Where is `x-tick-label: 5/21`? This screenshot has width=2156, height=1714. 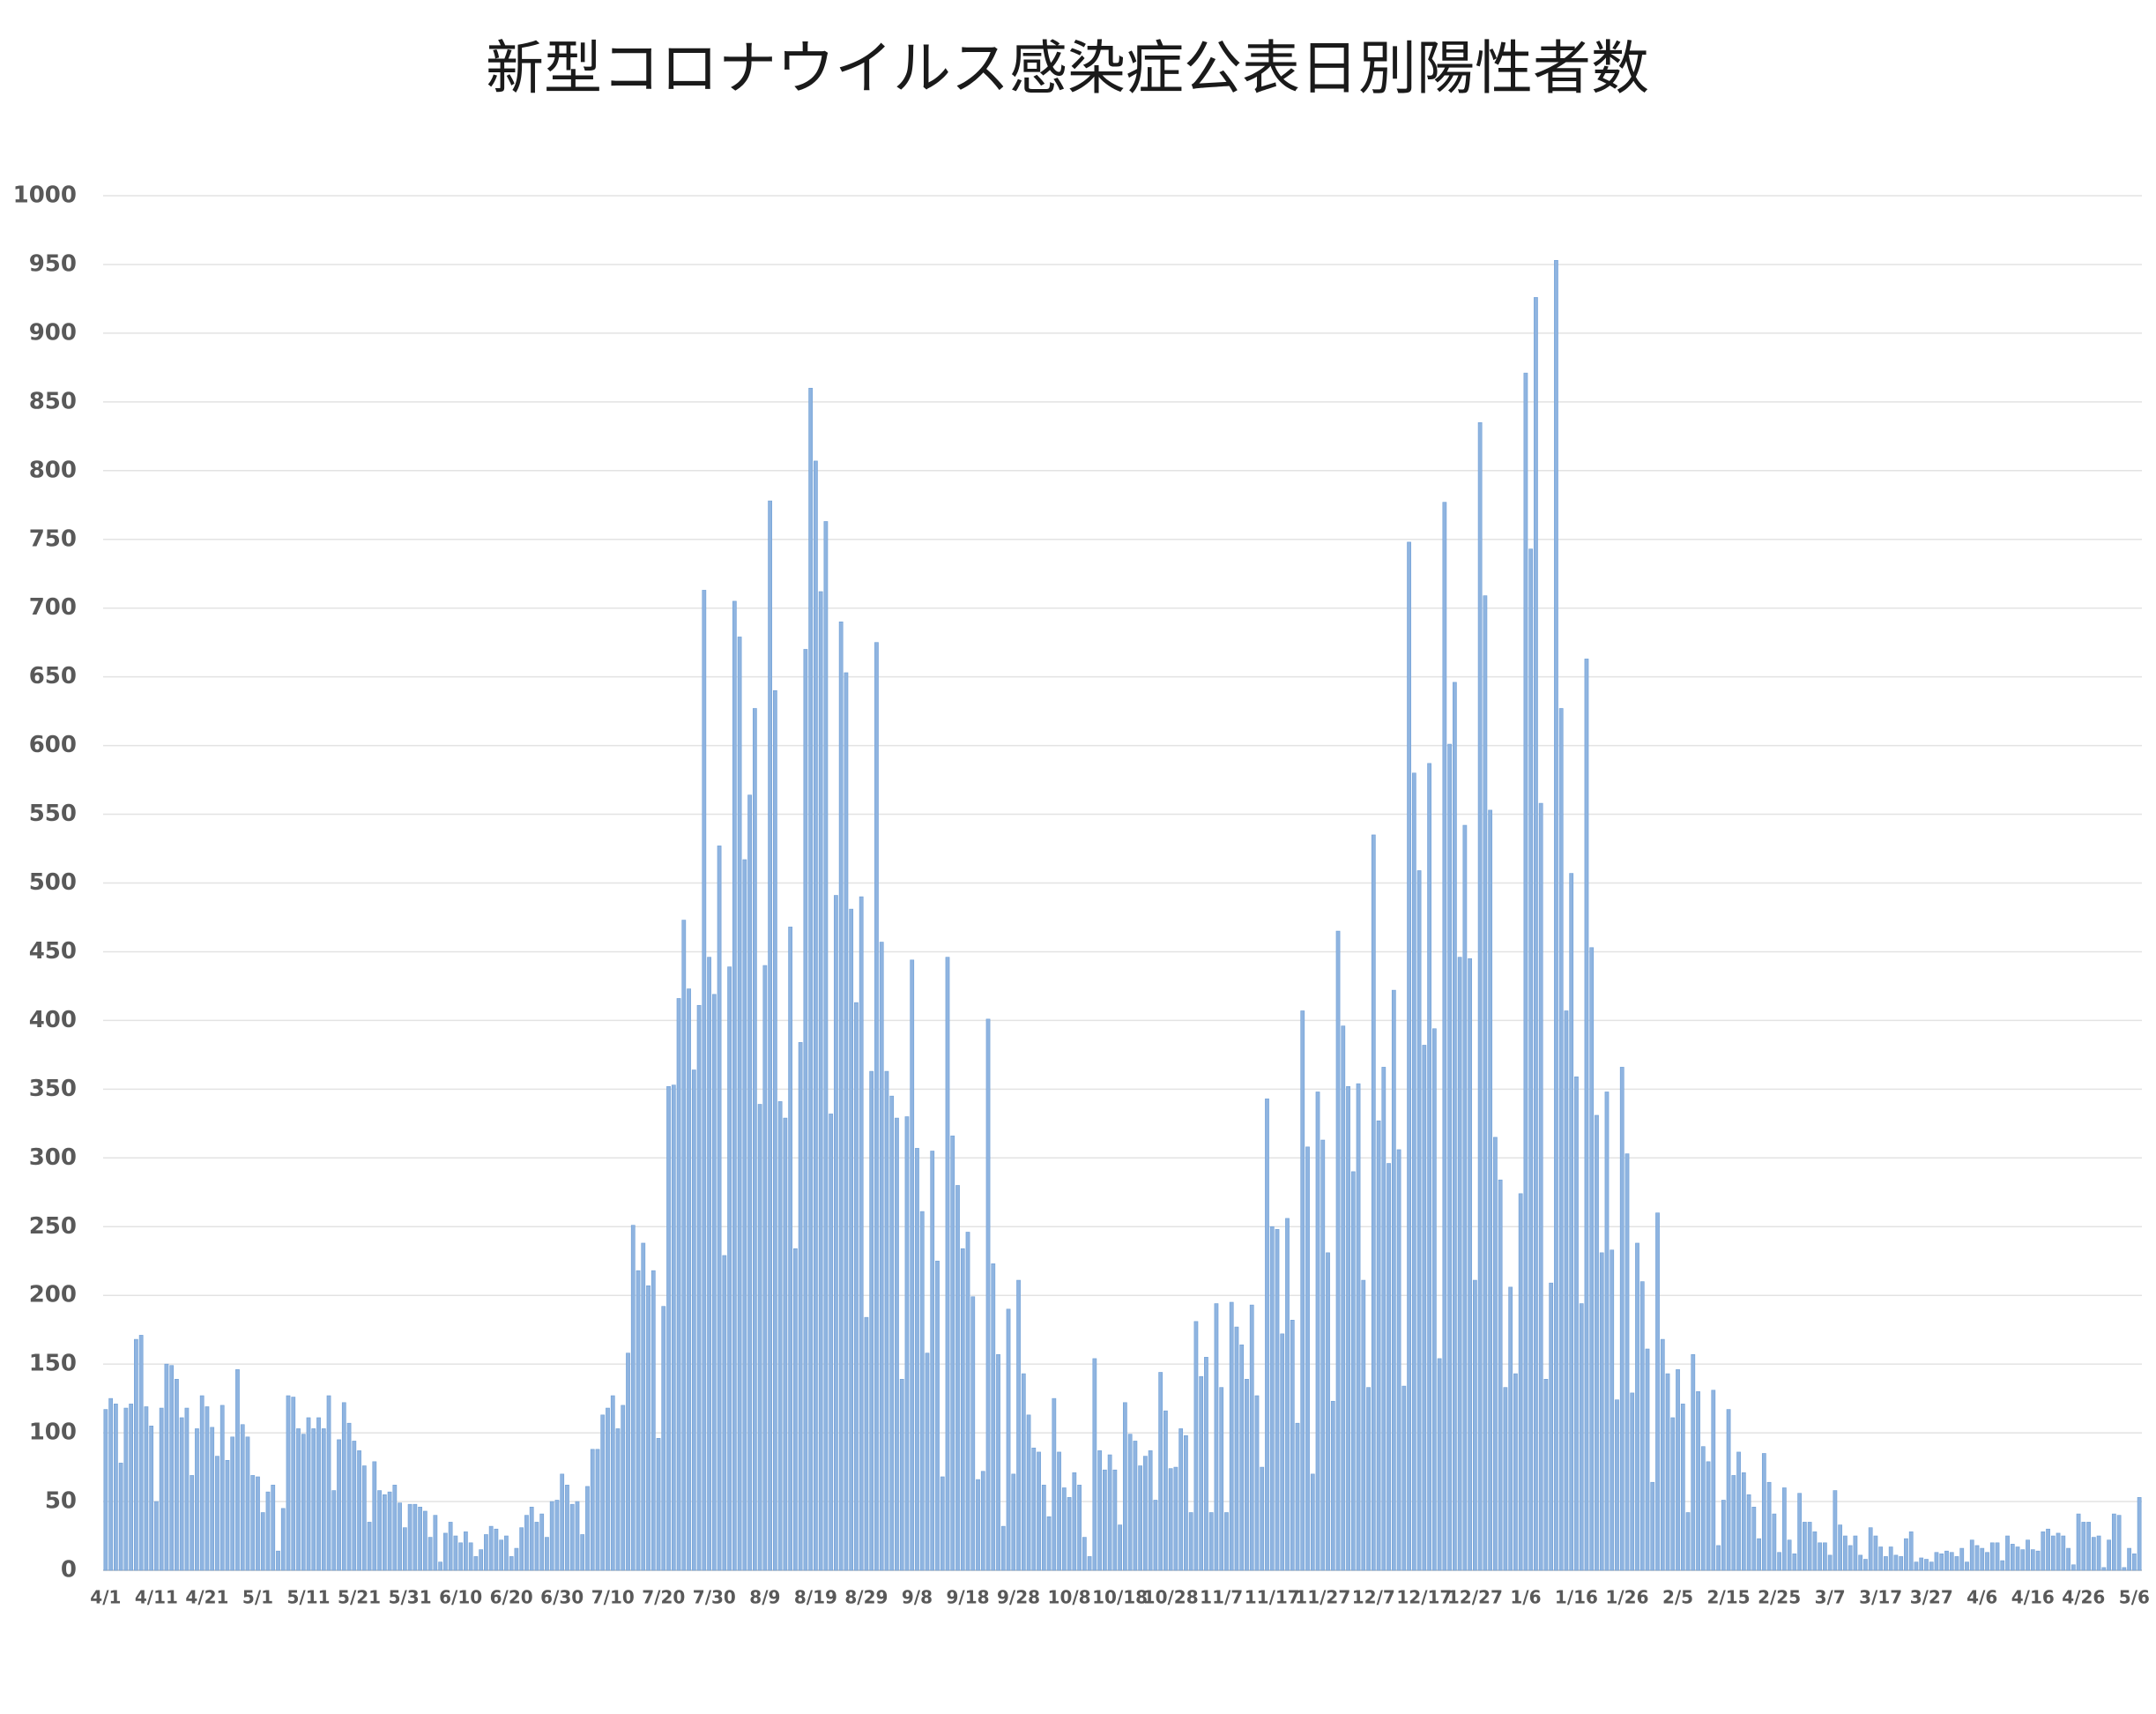
x-tick-label: 5/21 is located at coordinates (359, 1597).